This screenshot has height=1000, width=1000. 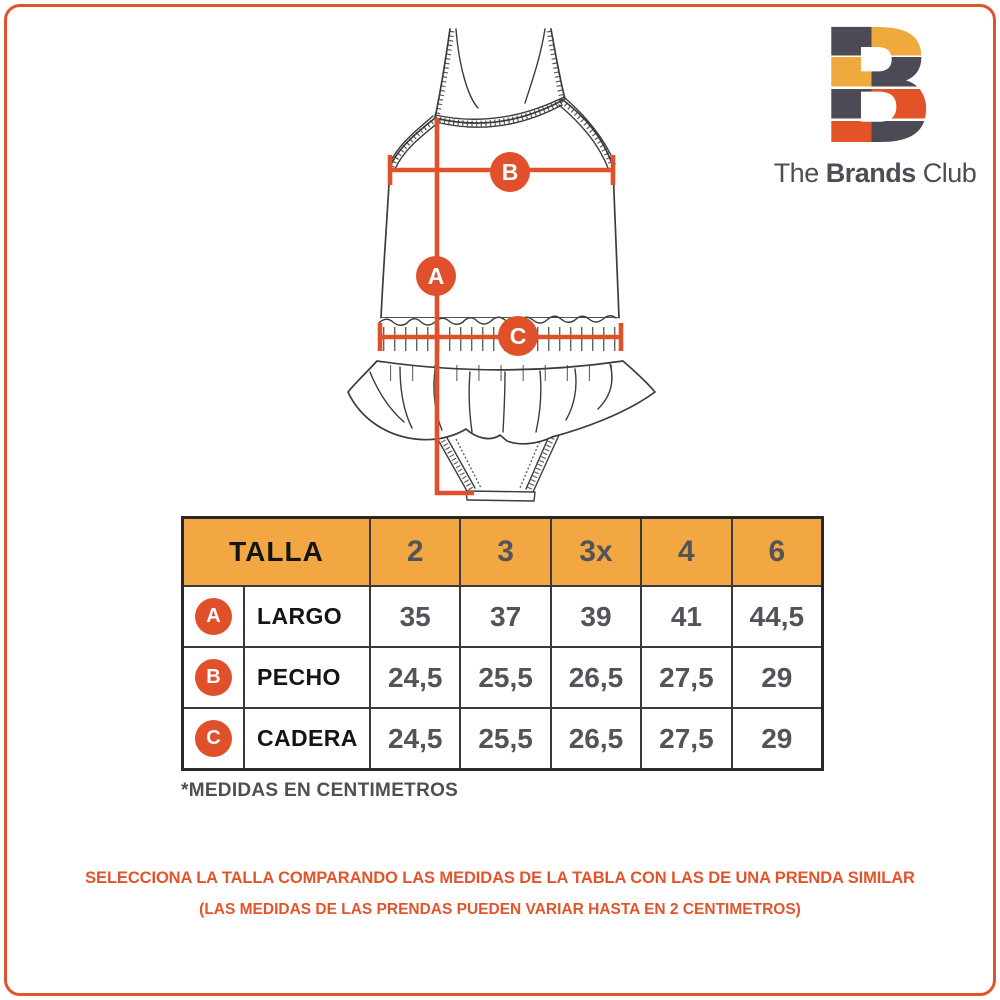 I want to click on pecho-size-2: 24,5, so click(x=415, y=677).